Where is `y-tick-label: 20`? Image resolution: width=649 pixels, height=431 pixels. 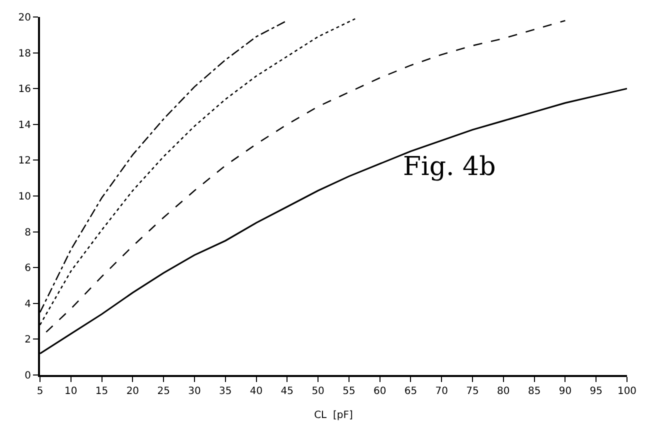 y-tick-label: 20 is located at coordinates (24, 18).